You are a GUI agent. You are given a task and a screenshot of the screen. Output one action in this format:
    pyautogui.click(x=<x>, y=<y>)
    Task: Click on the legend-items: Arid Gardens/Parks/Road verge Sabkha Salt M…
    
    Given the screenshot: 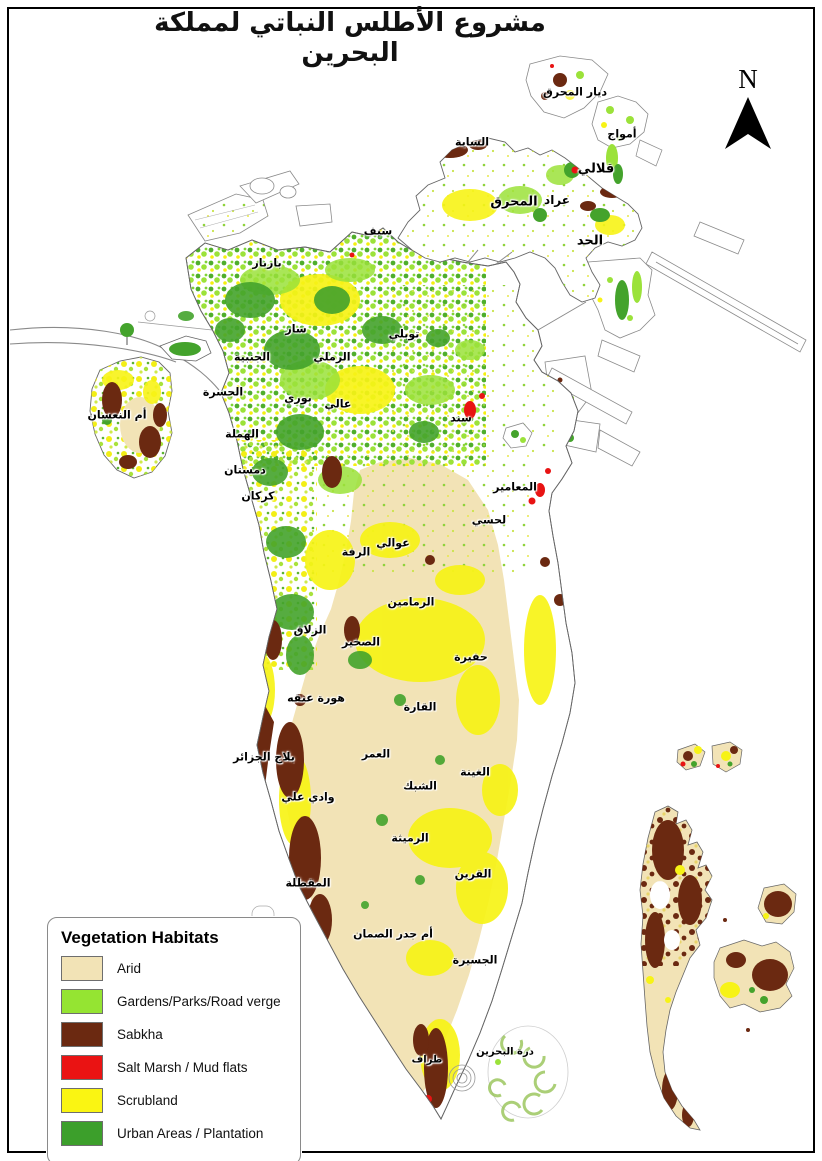 What is the action you would take?
    pyautogui.click(x=174, y=1051)
    